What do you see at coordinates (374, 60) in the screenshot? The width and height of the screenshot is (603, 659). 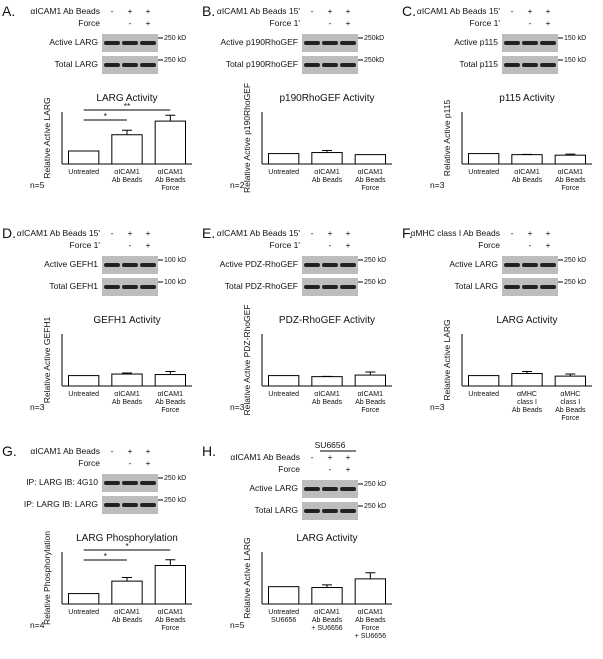 I see `blot-marker: 250kD` at bounding box center [374, 60].